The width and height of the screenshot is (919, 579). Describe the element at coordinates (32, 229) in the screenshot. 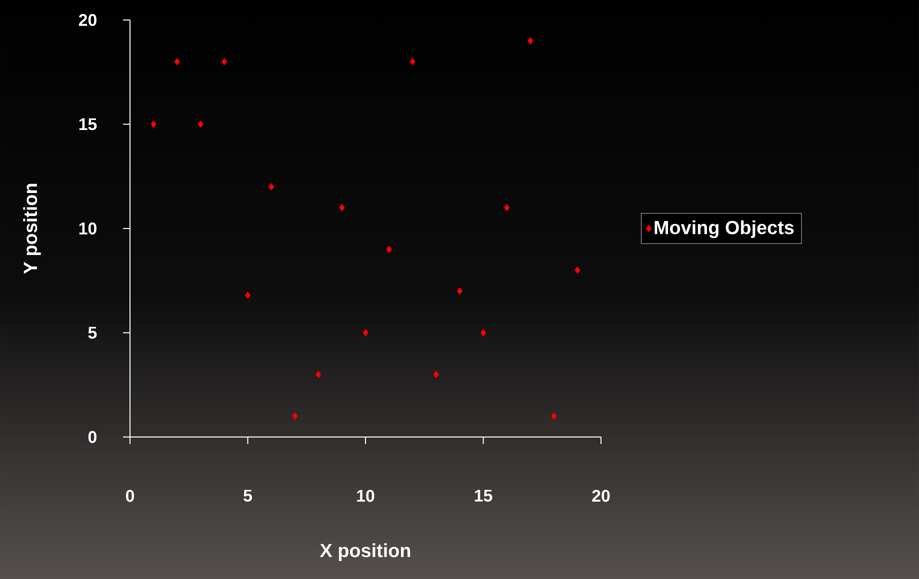

I see `y-axis-title: Y position` at that location.